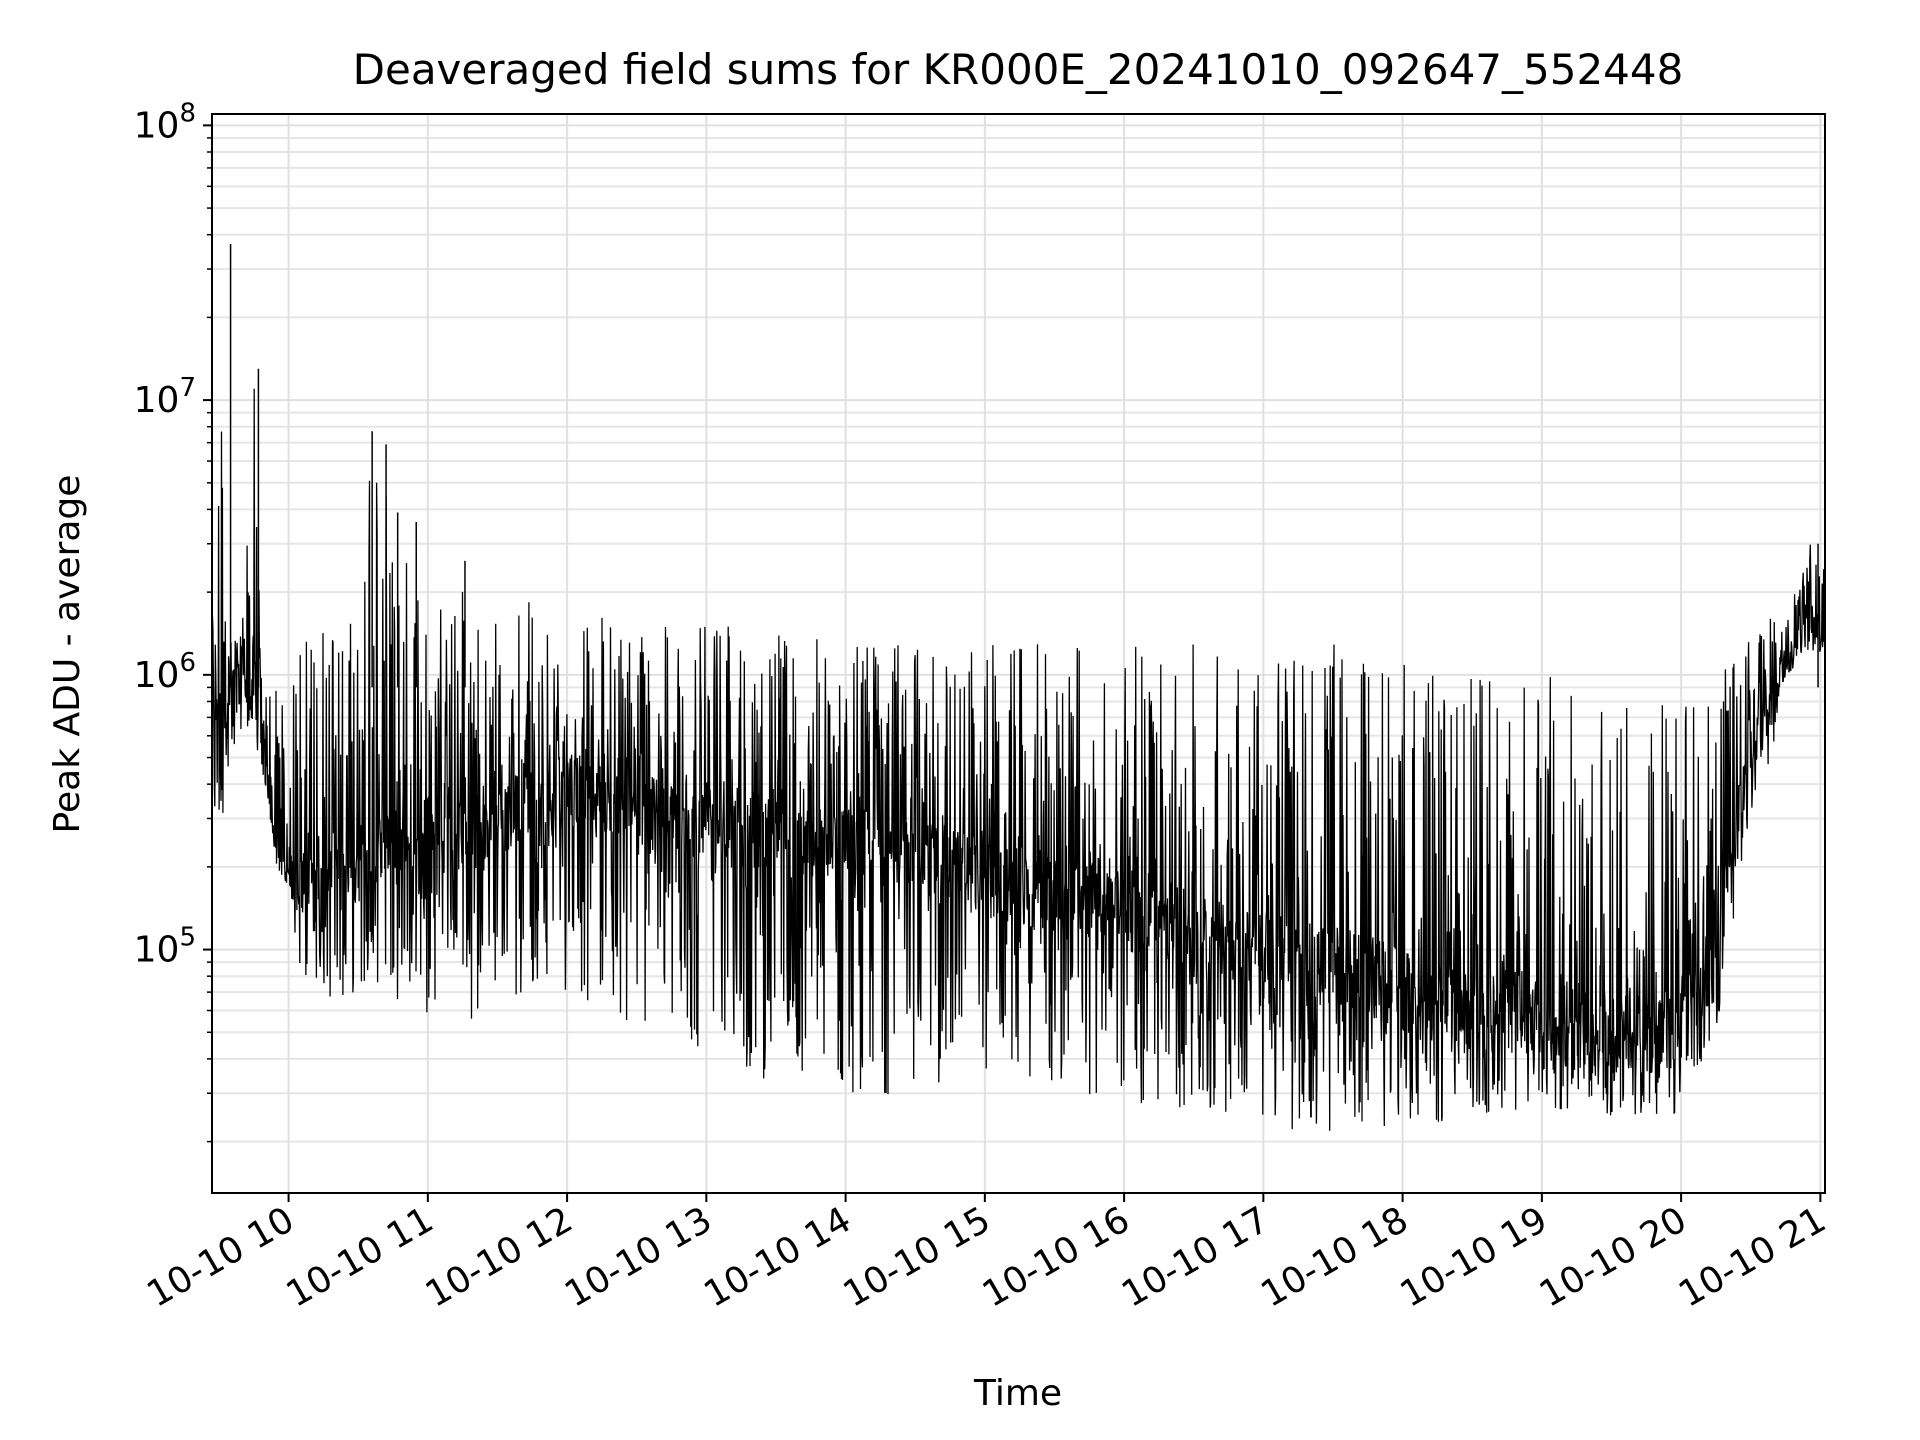  What do you see at coordinates (165, 122) in the screenshot?
I see `y-tick-label: 10⁸` at bounding box center [165, 122].